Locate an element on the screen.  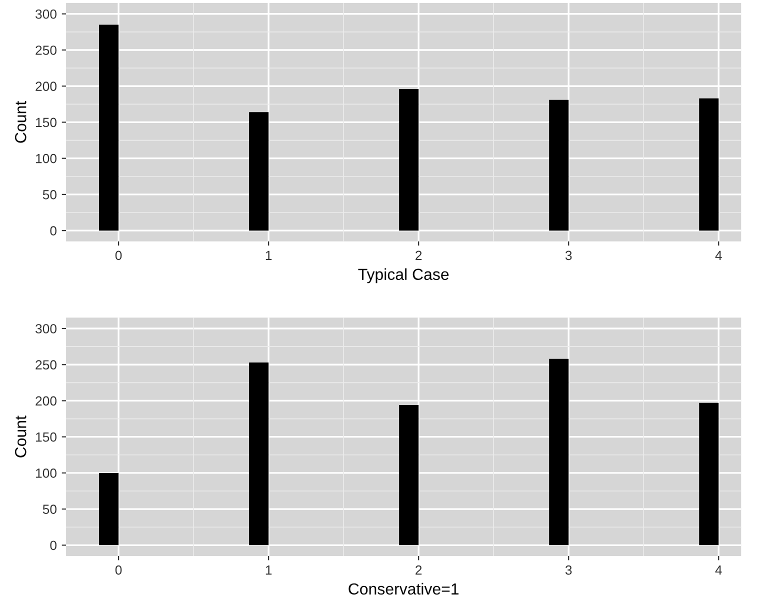
x-axis-title: Typical Case is located at coordinates (403, 276).